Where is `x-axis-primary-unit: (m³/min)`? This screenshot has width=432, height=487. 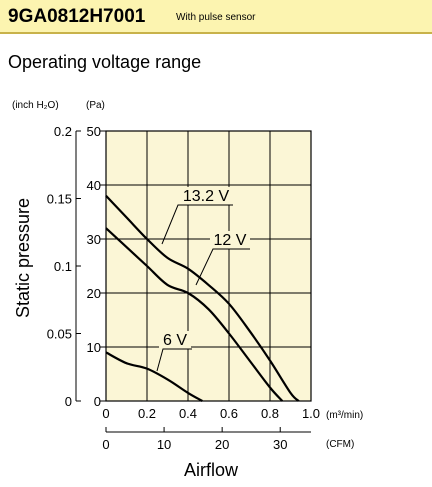
x-axis-primary-unit: (m³/min) is located at coordinates (344, 415).